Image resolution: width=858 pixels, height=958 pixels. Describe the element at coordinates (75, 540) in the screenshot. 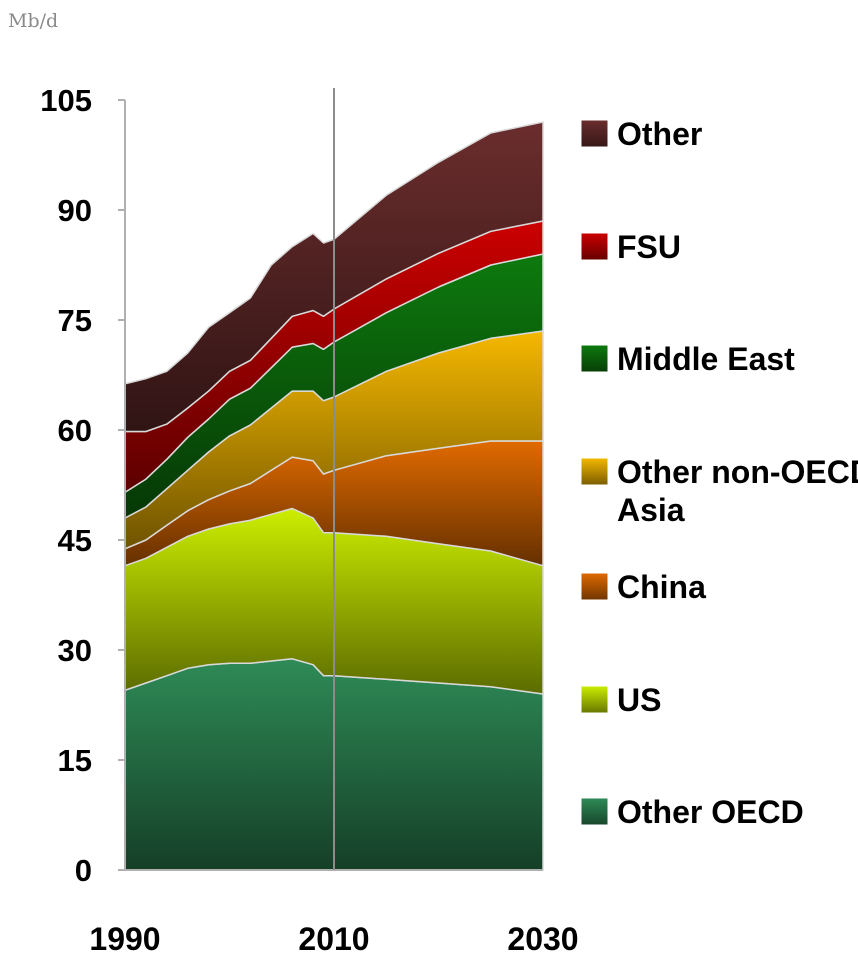

I see `y-tick-label: 45` at that location.